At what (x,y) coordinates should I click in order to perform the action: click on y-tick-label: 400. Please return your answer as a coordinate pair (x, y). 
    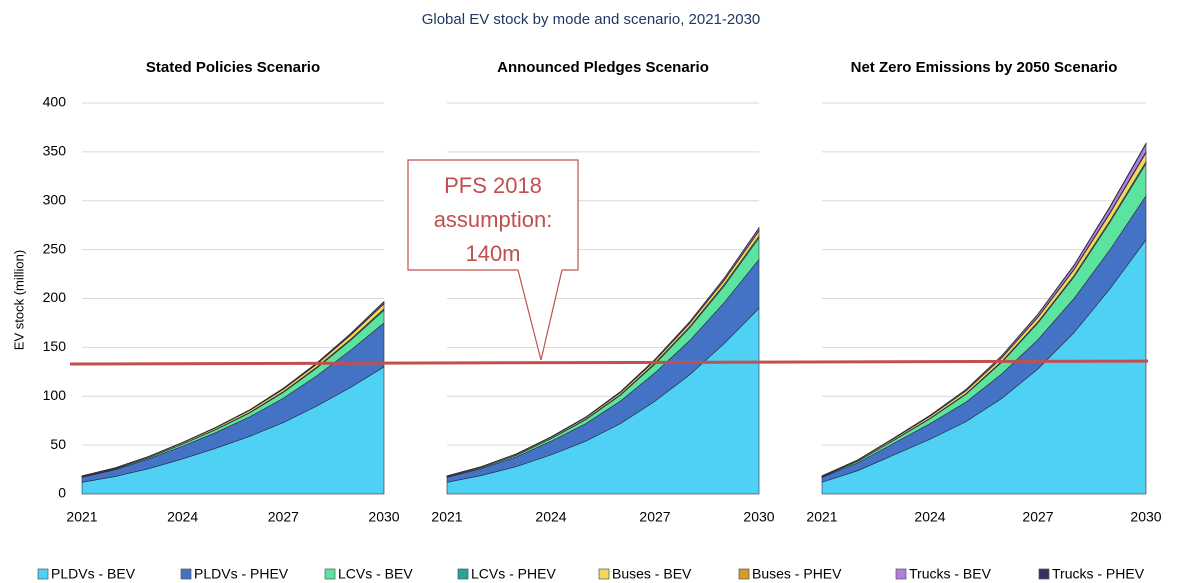
    Looking at the image, I should click on (55, 102).